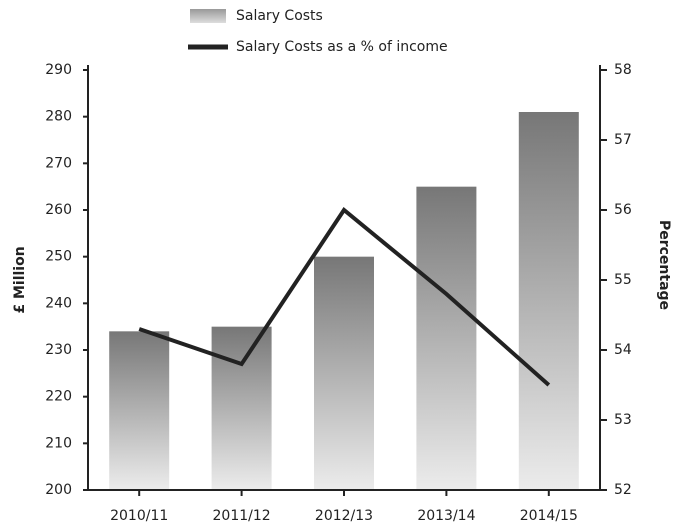  What do you see at coordinates (279, 16) in the screenshot?
I see `legend-label: Salary Costs` at bounding box center [279, 16].